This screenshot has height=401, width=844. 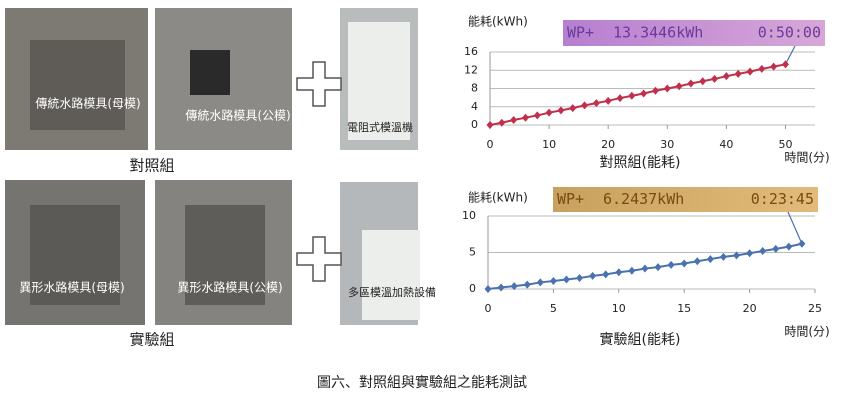 I want to click on x-tick-label: 30, so click(x=667, y=144).